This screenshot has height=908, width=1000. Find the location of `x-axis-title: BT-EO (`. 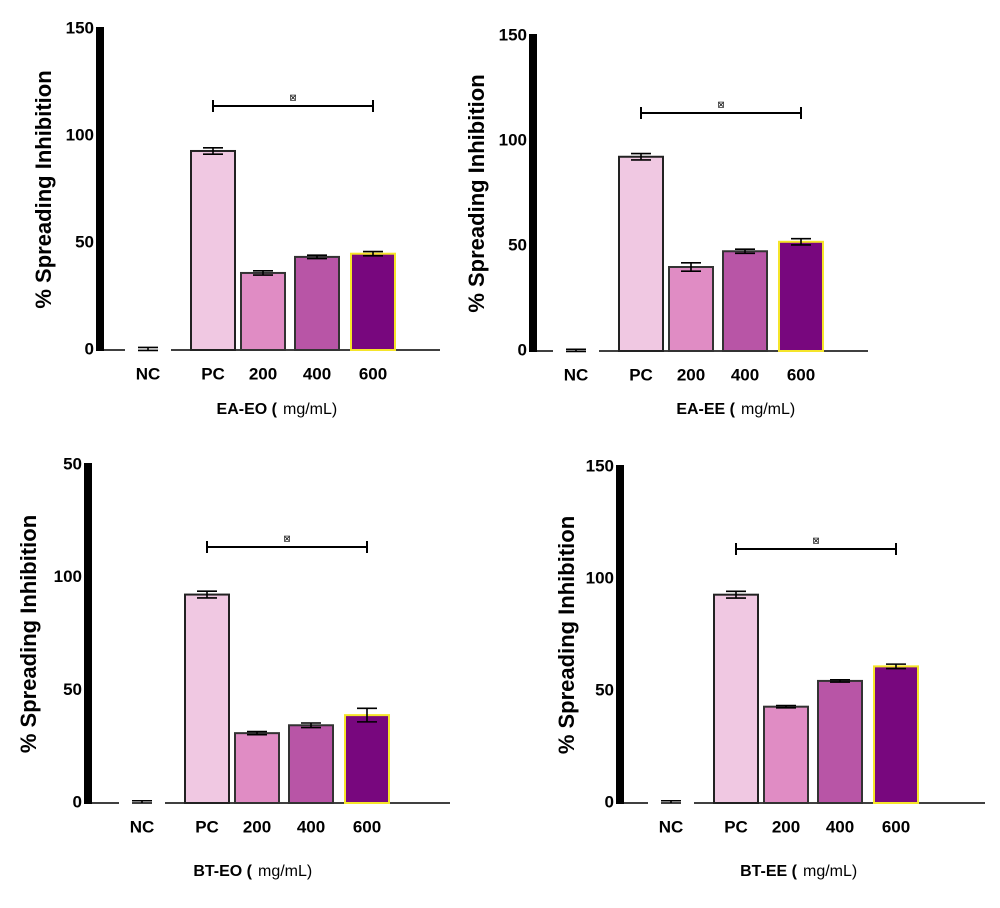

x-axis-title: BT-EO ( is located at coordinates (222, 871).